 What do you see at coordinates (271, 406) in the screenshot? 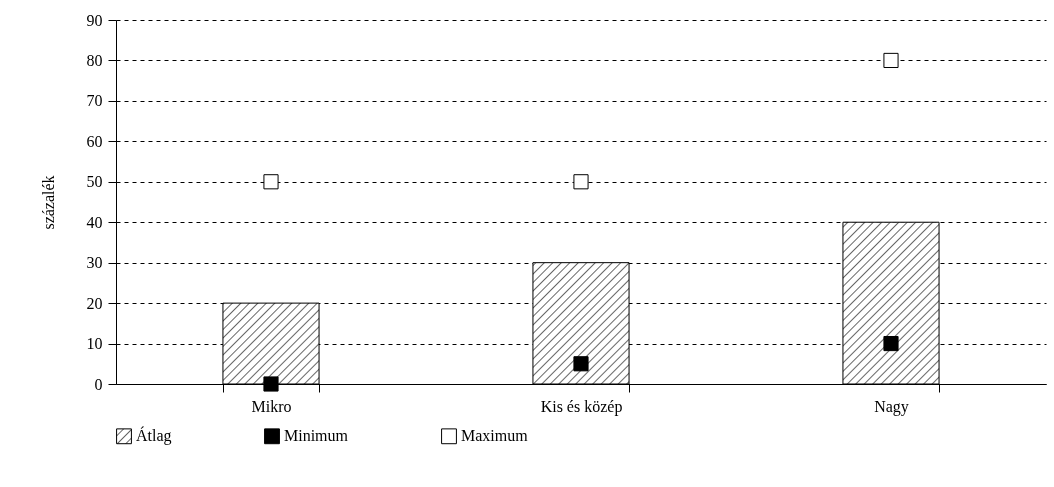
I see `x-tick-label: Mikro` at bounding box center [271, 406].